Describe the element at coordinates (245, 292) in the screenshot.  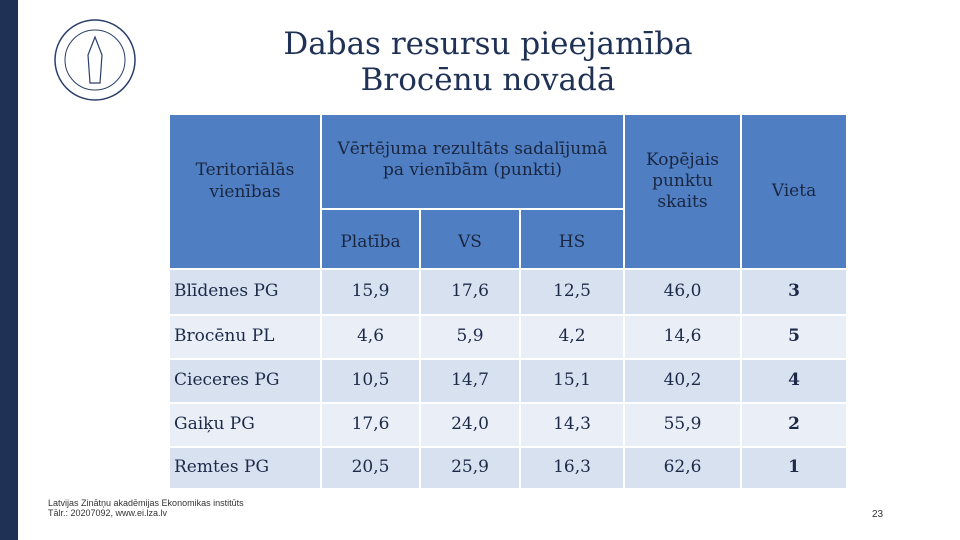
I see `row-label: Blīdenes PG` at that location.